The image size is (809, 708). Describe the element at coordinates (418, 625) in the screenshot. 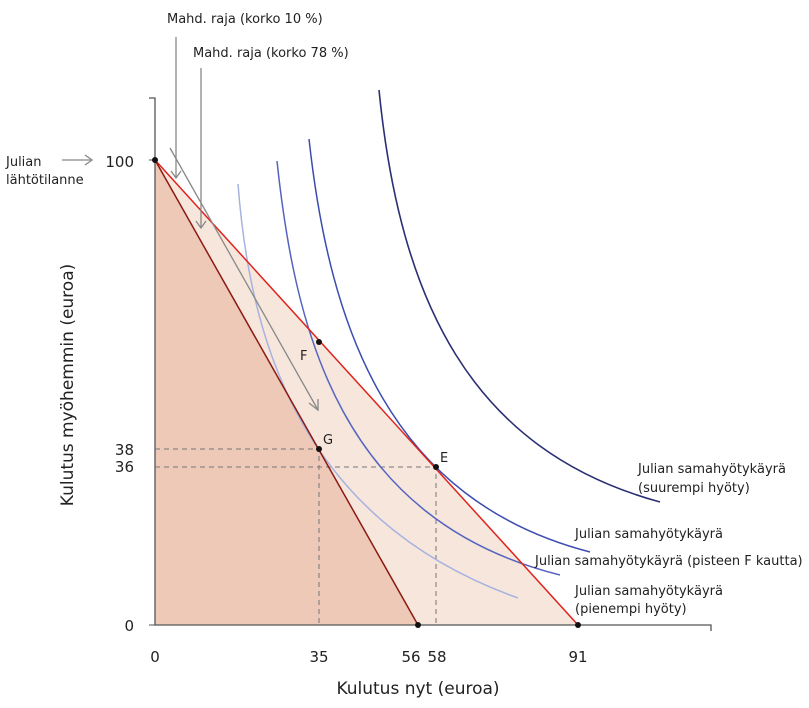

I see `point-x56` at that location.